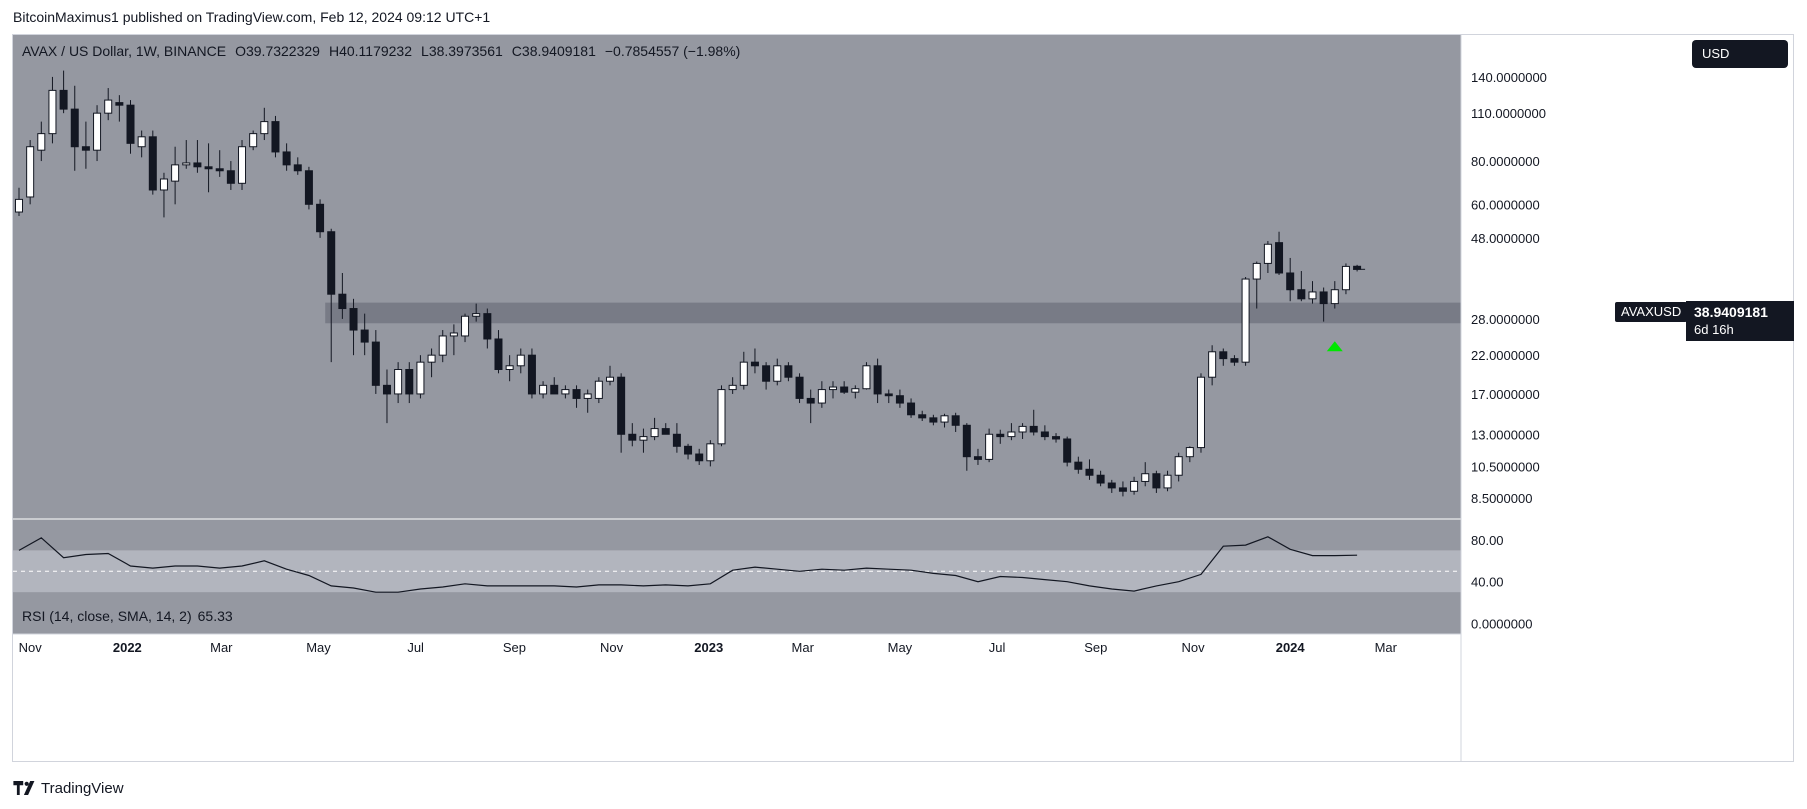  What do you see at coordinates (1740, 321) in the screenshot?
I see `last-price-tag: 38.9409181 6d 16h` at bounding box center [1740, 321].